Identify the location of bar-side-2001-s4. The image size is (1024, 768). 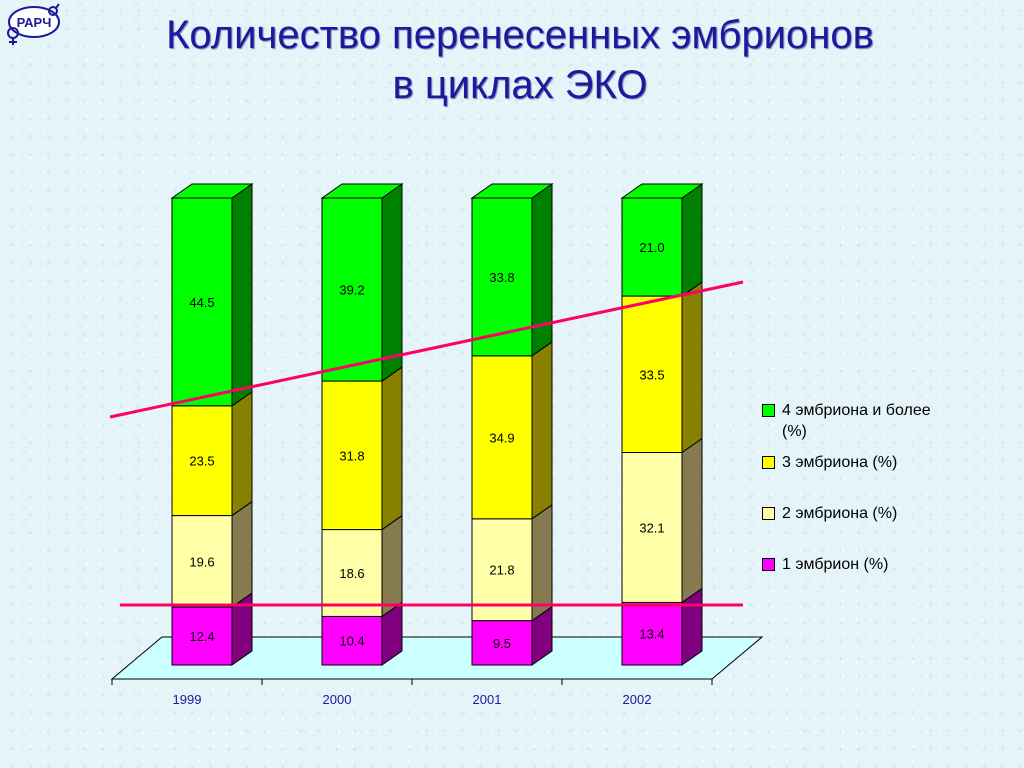
(542, 270).